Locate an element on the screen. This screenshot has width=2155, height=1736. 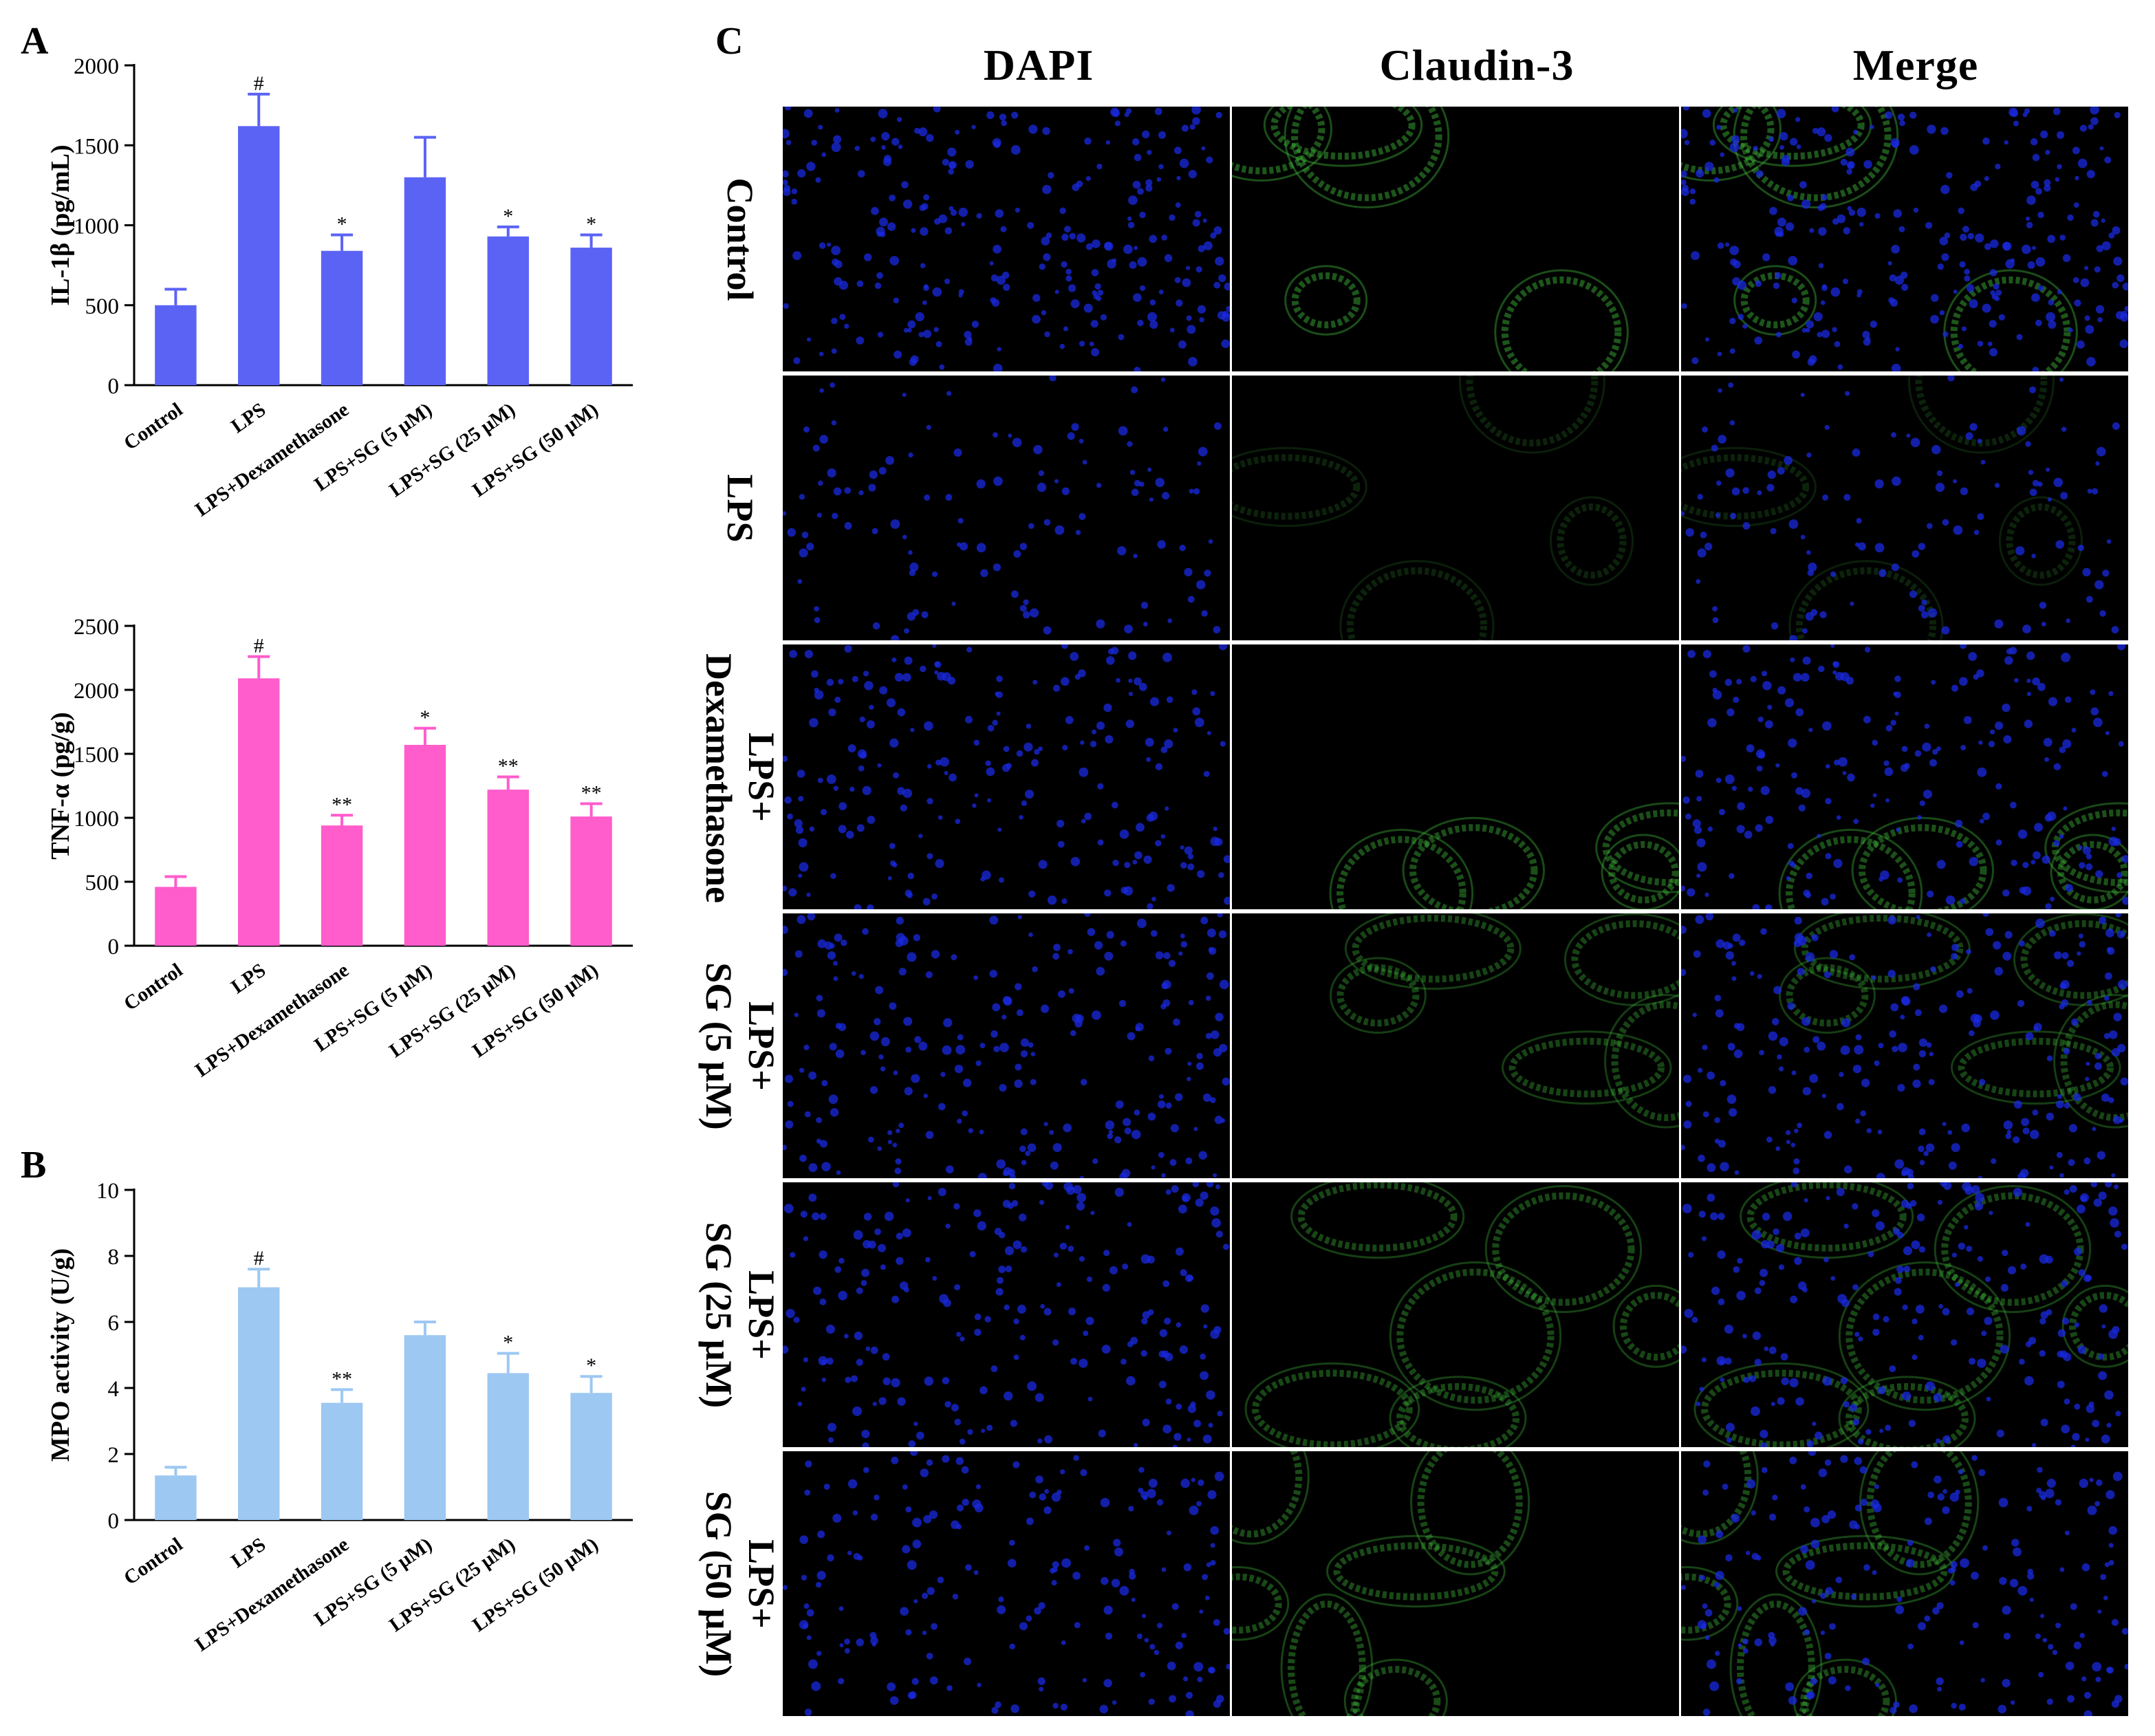
significance-mark: * is located at coordinates (508, 216).